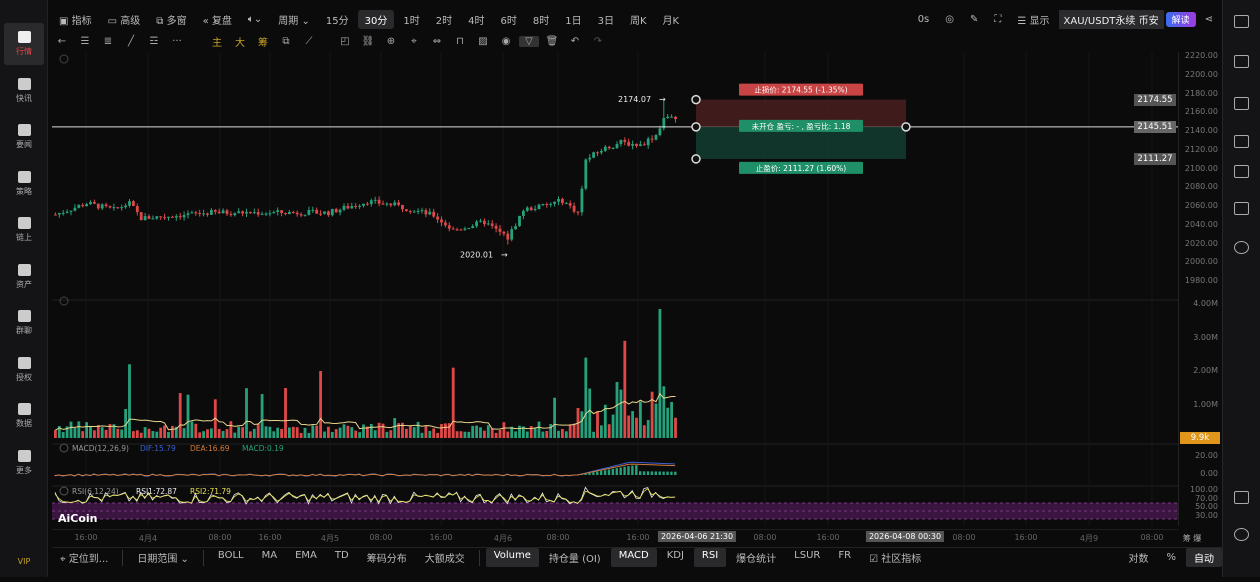  Describe the element at coordinates (1241, 208) in the screenshot. I see `robot-icon` at that location.